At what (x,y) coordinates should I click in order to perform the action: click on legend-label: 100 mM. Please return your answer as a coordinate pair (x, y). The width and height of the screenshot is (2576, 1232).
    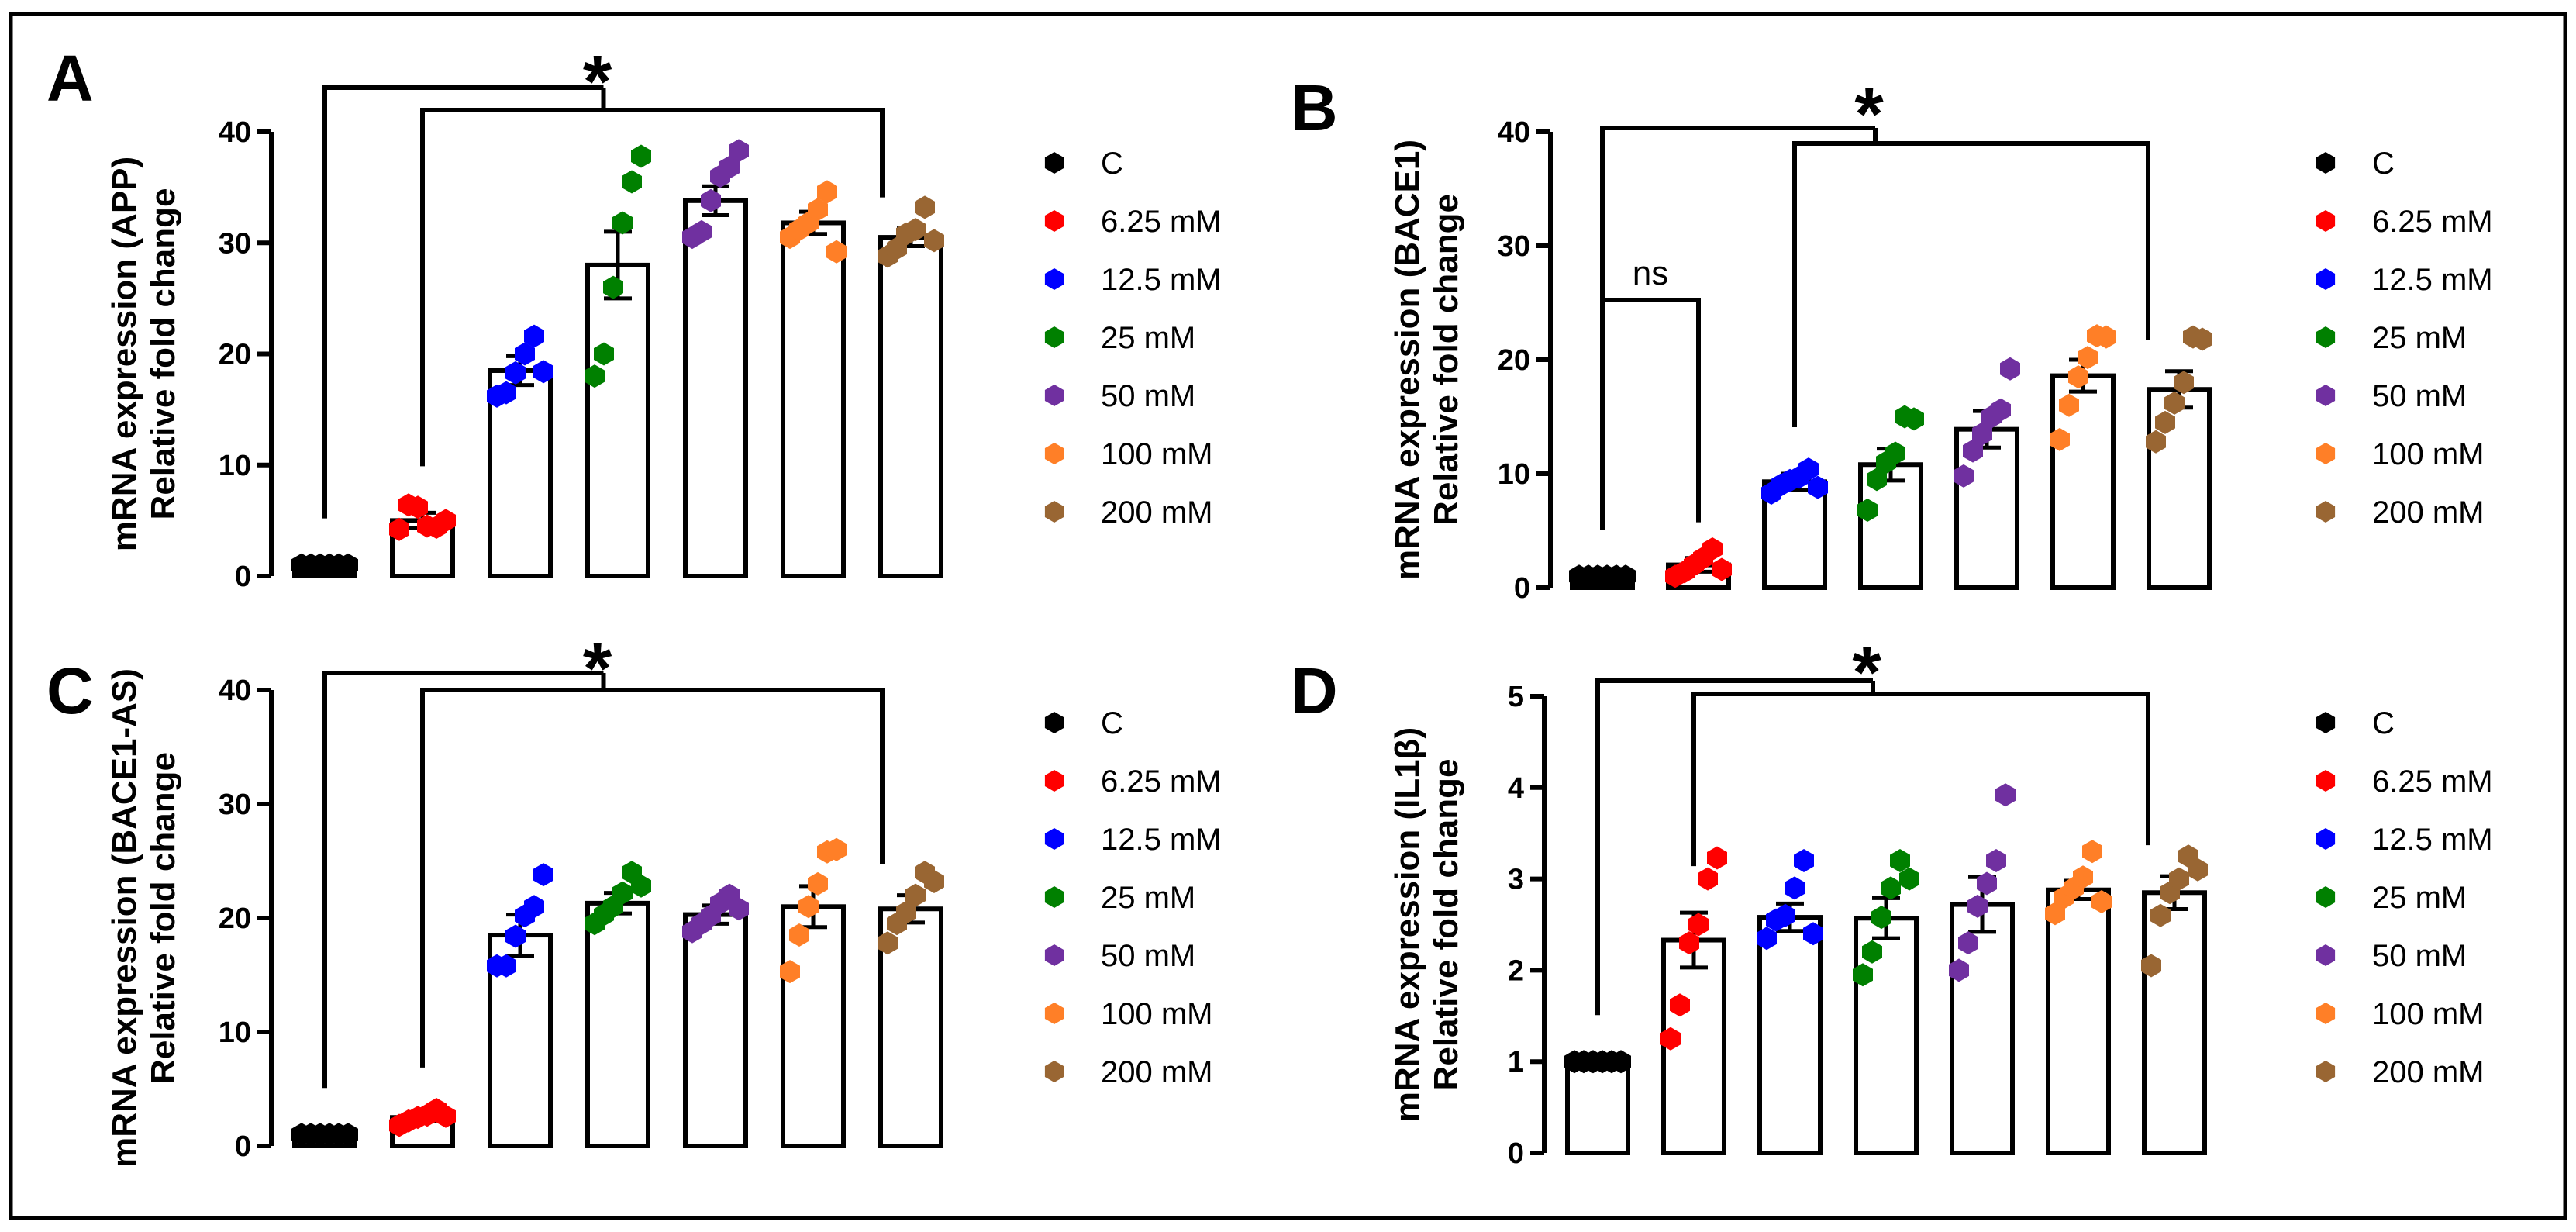
    Looking at the image, I should click on (2428, 1014).